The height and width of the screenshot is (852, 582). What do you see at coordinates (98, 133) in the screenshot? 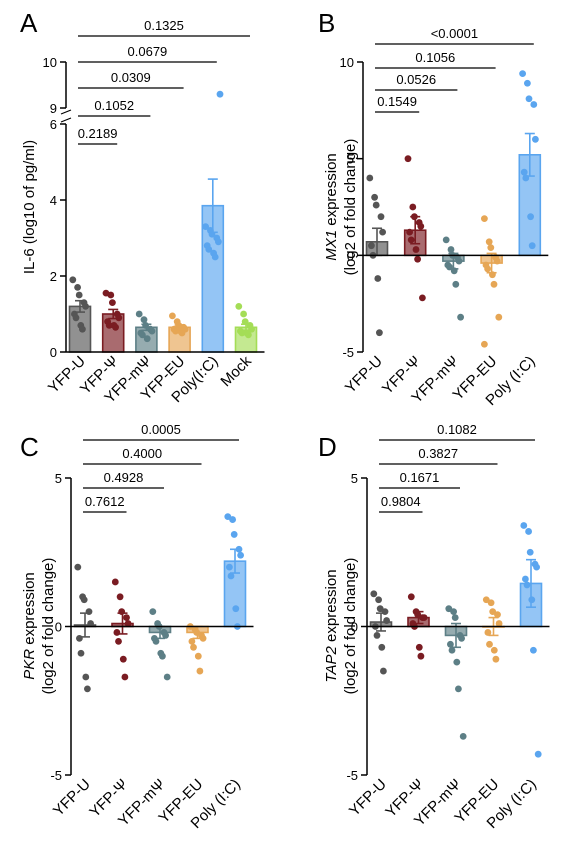
I see `p-value-label: 0.2189` at bounding box center [98, 133].